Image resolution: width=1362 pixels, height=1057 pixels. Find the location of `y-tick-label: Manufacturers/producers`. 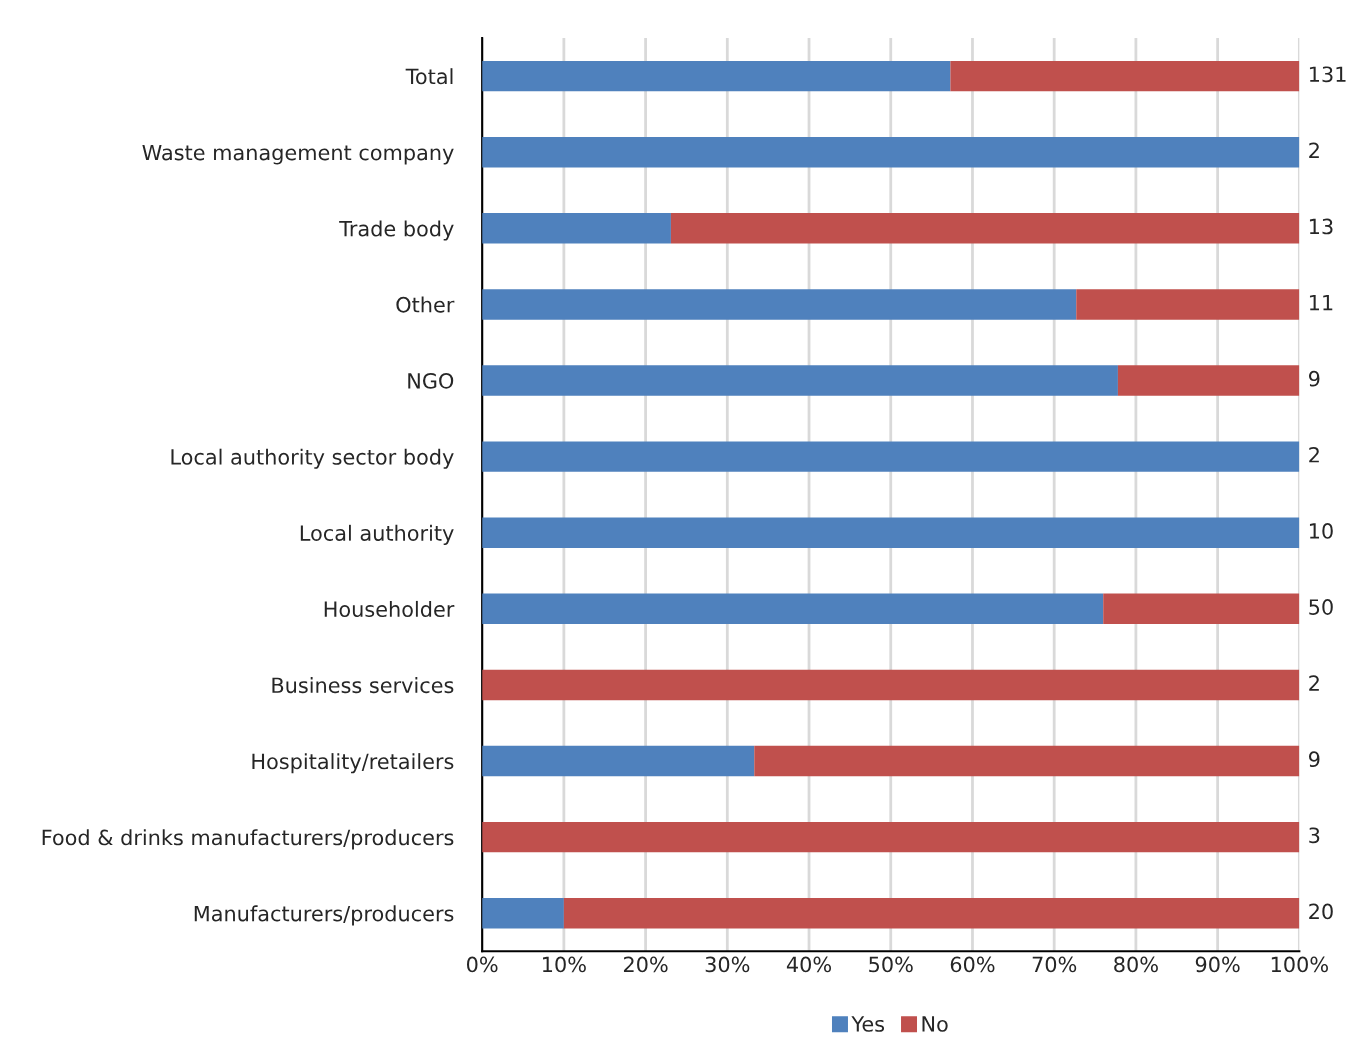

y-tick-label: Manufacturers/producers is located at coordinates (324, 915).